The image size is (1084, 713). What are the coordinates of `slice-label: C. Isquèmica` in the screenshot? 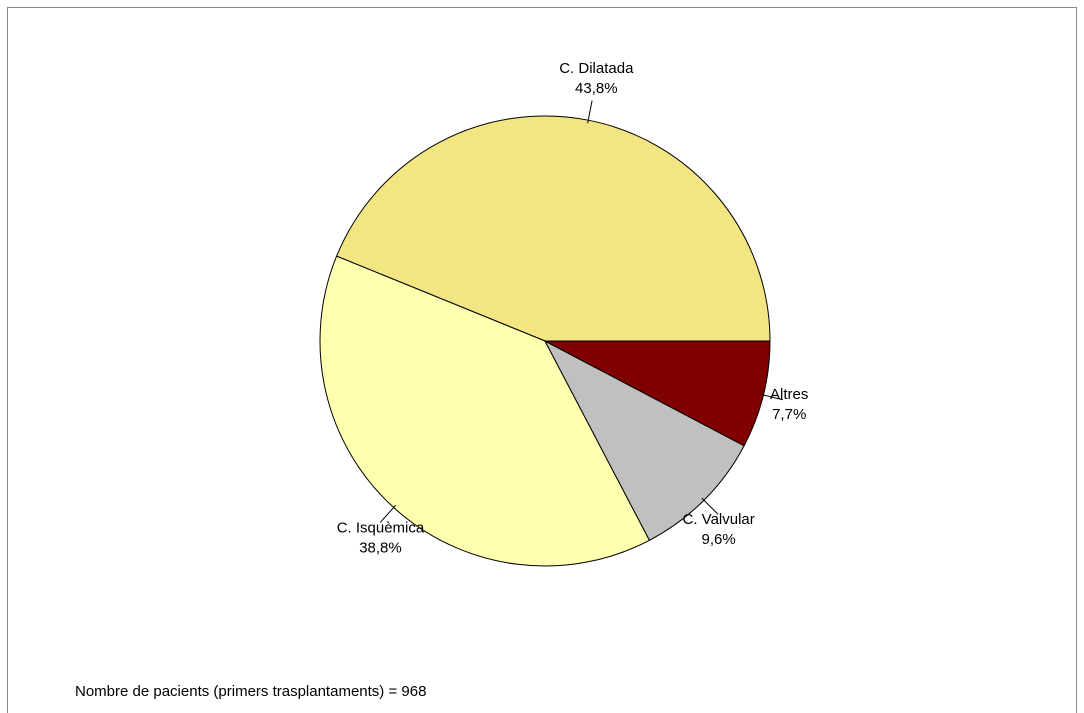 It's located at (381, 528).